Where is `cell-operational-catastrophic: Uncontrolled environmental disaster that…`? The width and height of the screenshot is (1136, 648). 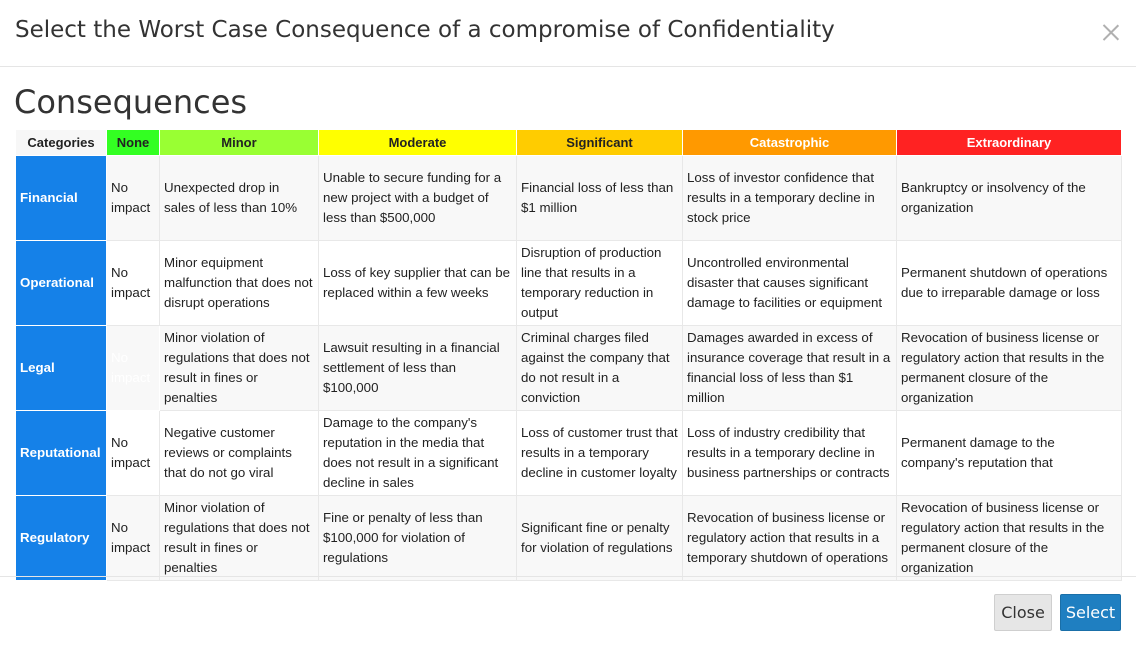
cell-operational-catastrophic: Uncontrolled environmental disaster that… is located at coordinates (789, 283).